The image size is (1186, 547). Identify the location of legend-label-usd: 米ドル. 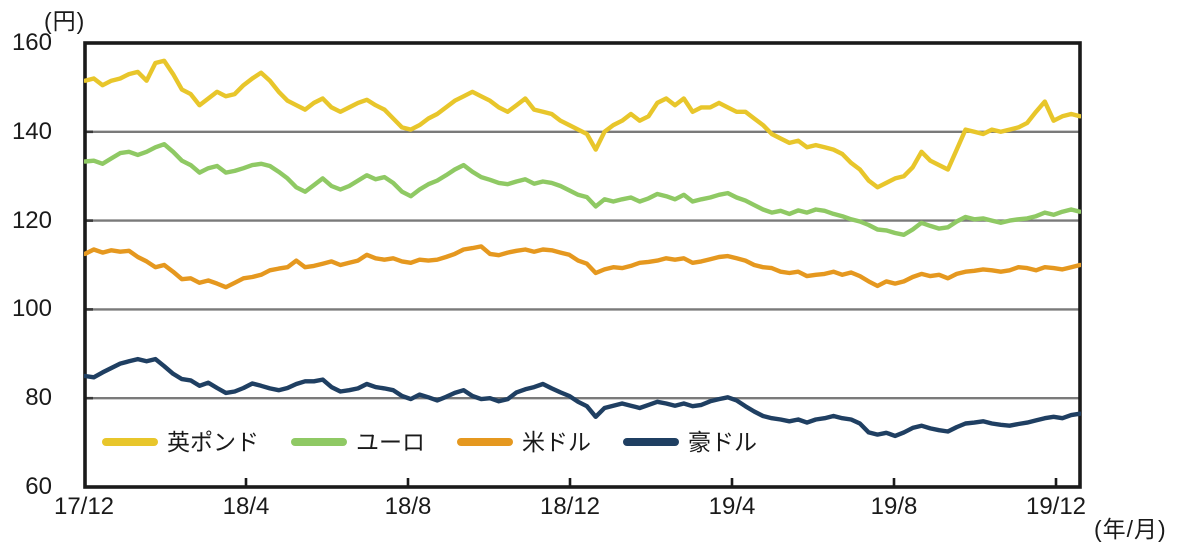
(556, 442).